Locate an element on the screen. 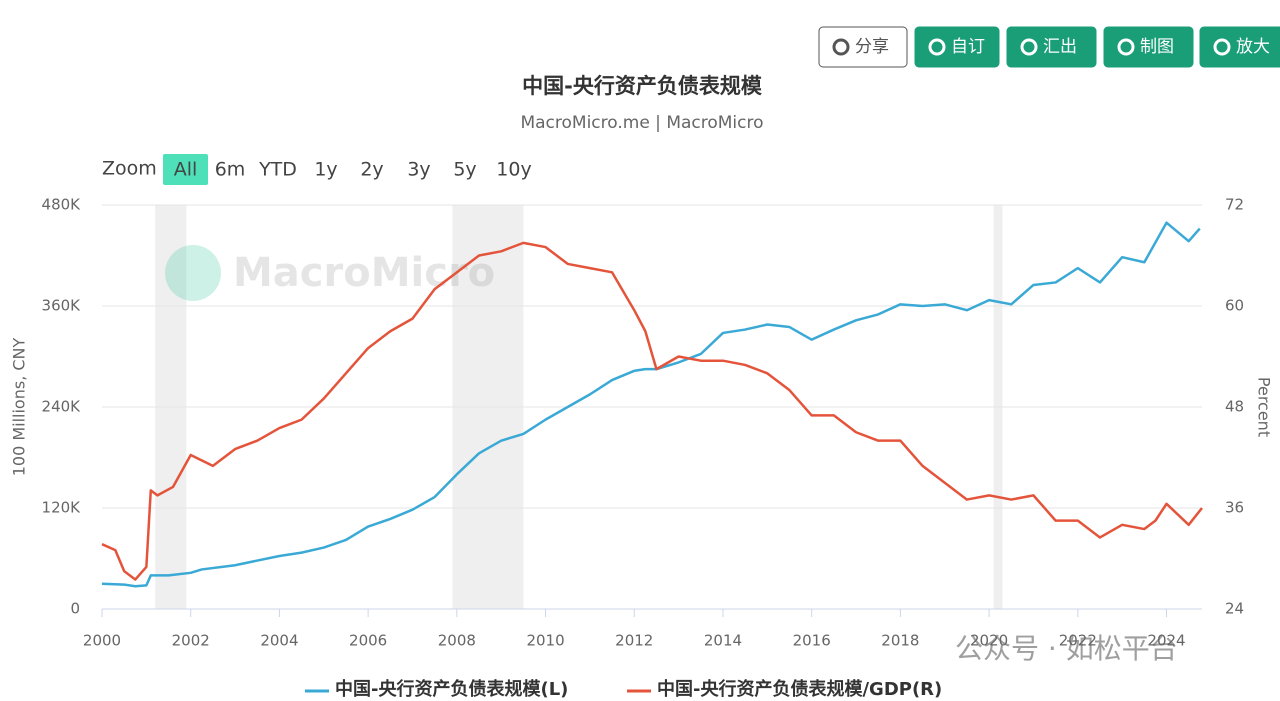 This screenshot has height=701, width=1280. toolbar-button: 分享 is located at coordinates (863, 47).